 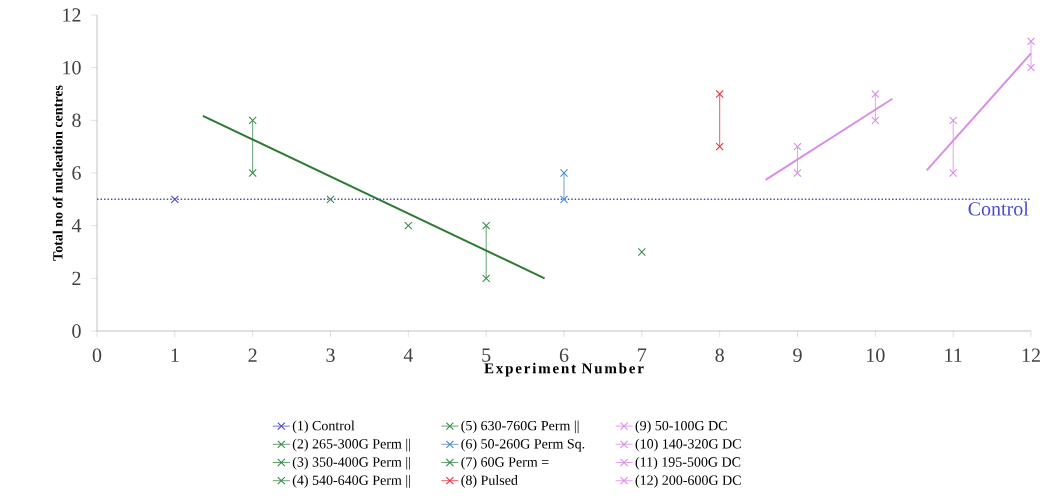 I want to click on ref-line-label: Control, so click(x=998, y=208).